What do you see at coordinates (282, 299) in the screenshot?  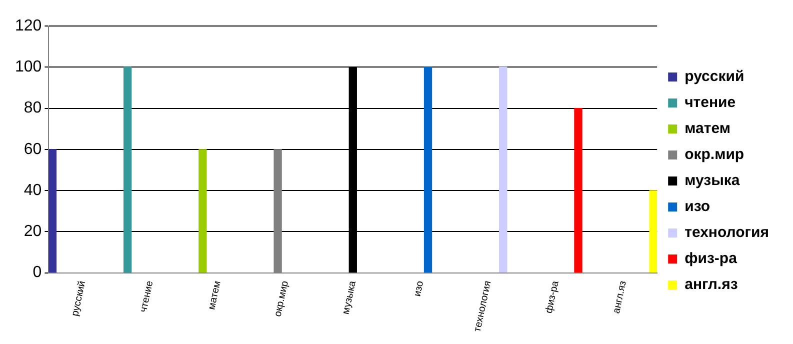 I see `x-tick-label: окр.мир` at bounding box center [282, 299].